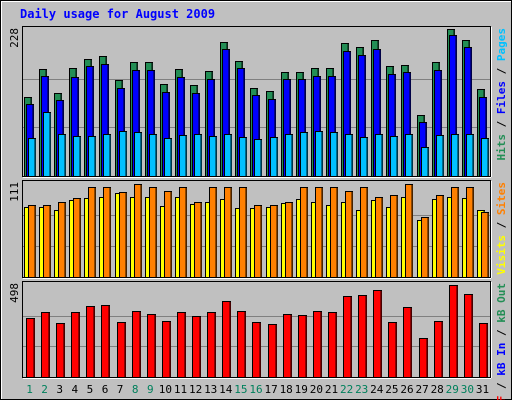 The height and width of the screenshot is (405, 512). Describe the element at coordinates (322, 154) in the screenshot. I see `bar-pages-day-20-shade` at that location.